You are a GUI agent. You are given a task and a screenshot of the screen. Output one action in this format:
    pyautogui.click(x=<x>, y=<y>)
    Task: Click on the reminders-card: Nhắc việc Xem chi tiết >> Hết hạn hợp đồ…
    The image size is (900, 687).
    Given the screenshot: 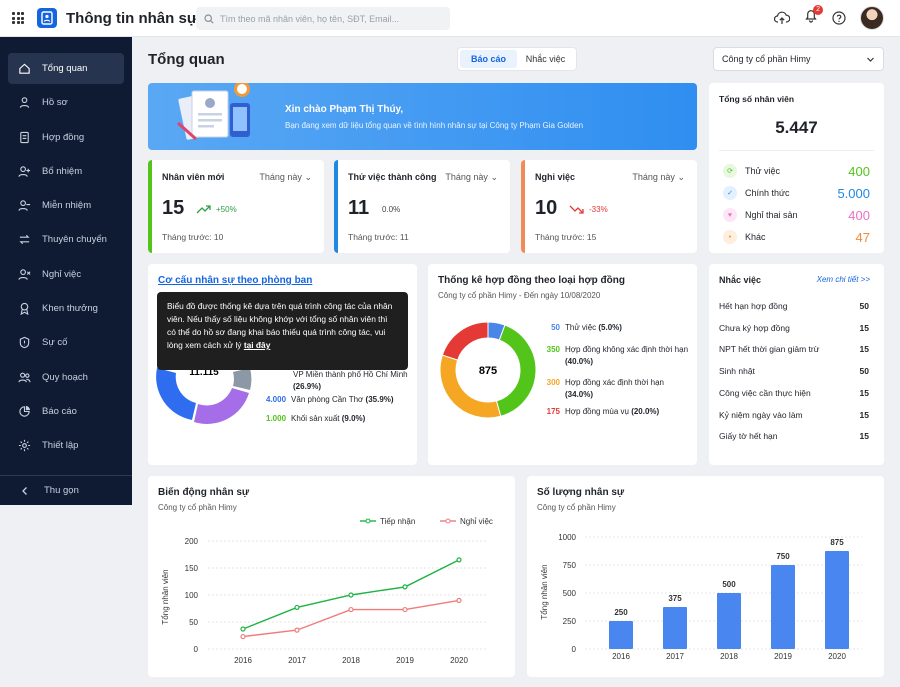 What is the action you would take?
    pyautogui.click(x=796, y=364)
    